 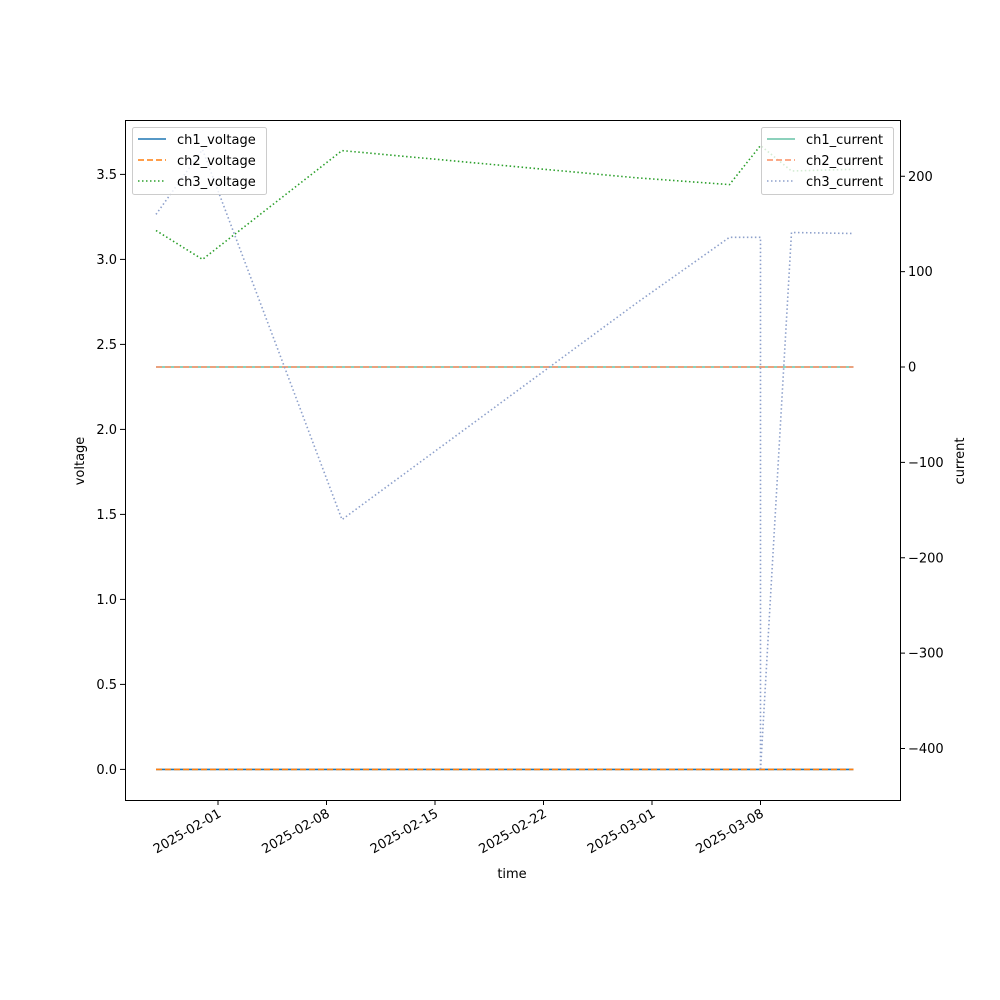 I want to click on left-y-tick-label: 2.5, so click(x=106, y=345).